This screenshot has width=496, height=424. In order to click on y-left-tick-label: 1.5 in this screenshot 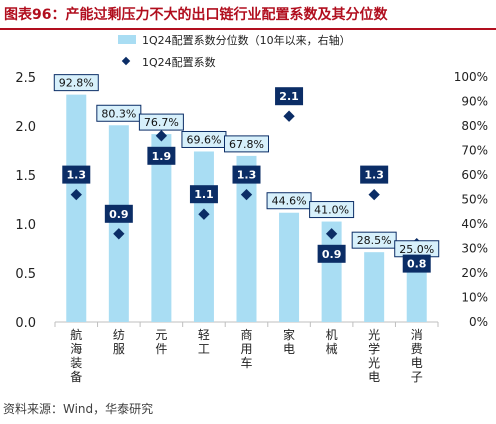, I will do `click(25, 176)`.